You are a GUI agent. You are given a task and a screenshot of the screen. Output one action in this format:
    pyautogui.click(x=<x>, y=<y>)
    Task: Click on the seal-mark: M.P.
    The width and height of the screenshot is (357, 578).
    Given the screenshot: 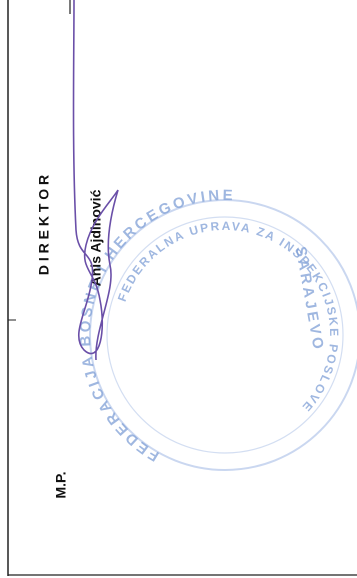 What is the action you would take?
    pyautogui.click(x=61, y=485)
    